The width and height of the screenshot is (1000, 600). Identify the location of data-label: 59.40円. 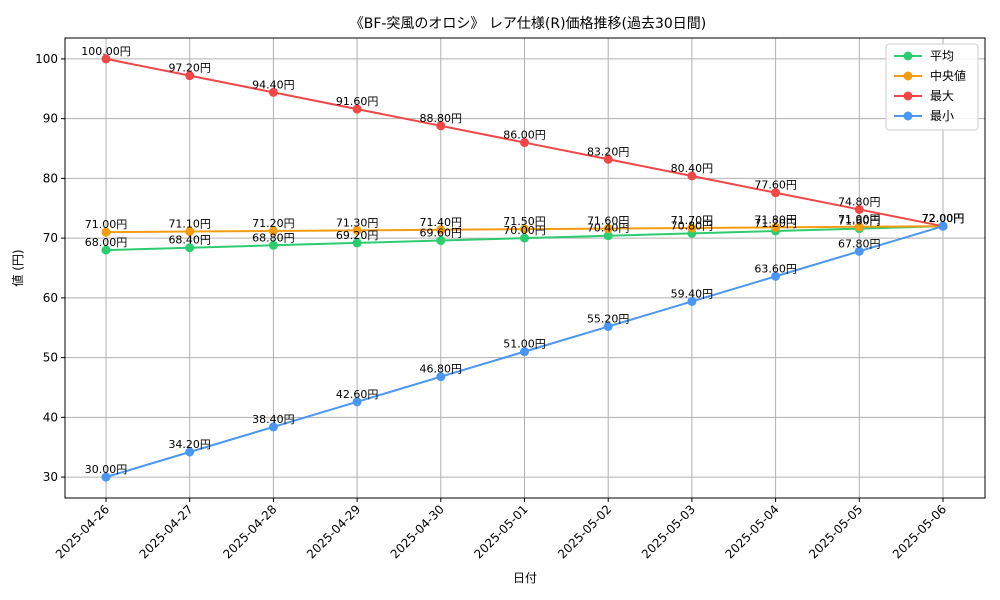
(692, 293).